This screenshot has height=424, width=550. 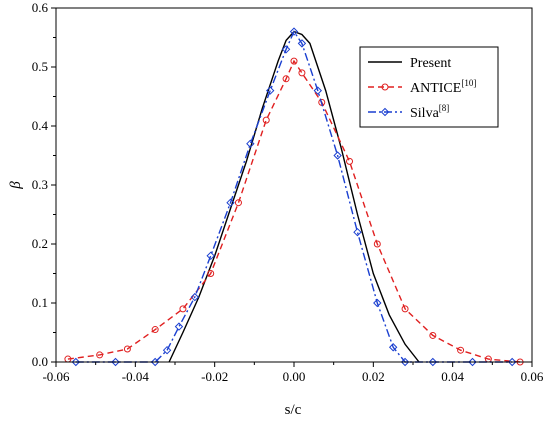 I want to click on x-tick-label: -0.06, so click(x=56, y=376).